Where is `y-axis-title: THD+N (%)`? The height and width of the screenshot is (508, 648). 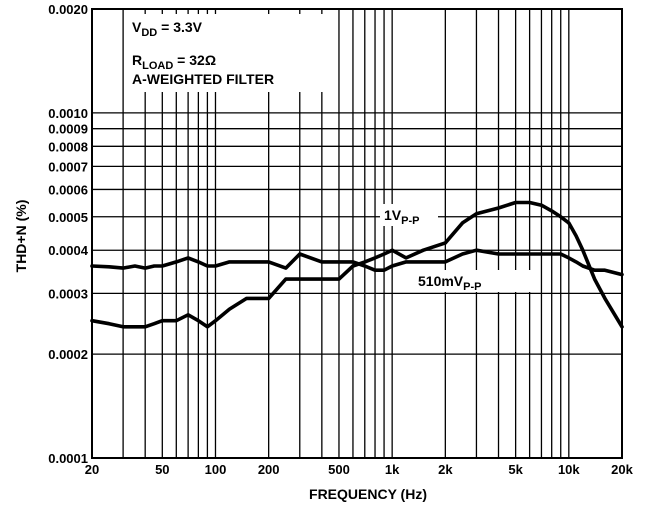
y-axis-title: THD+N (%) is located at coordinates (21, 236).